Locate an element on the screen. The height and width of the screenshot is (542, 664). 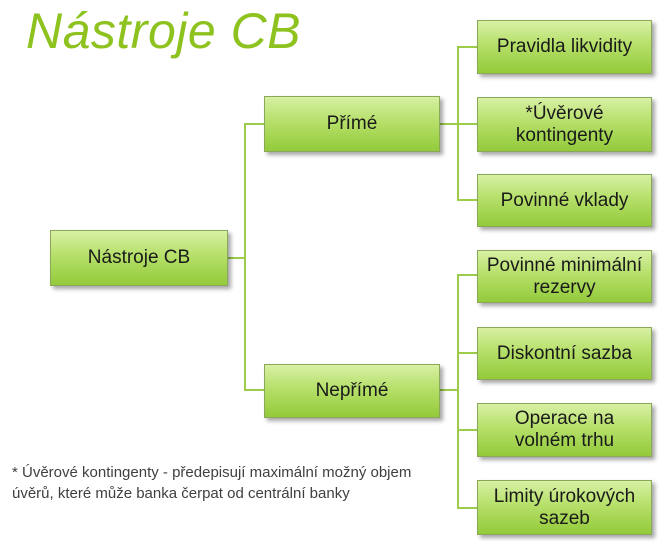
root-node: Nástroje CB is located at coordinates (139, 258).